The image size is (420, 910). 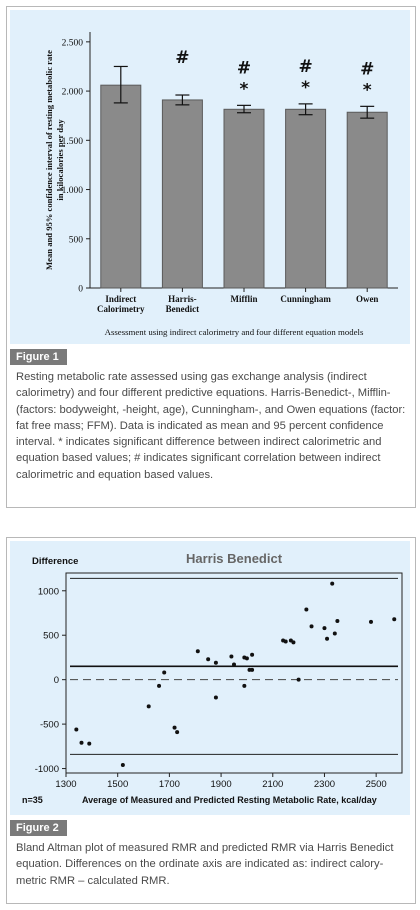 What do you see at coordinates (48, 591) in the screenshot?
I see `y-tick-label: 1000` at bounding box center [48, 591].